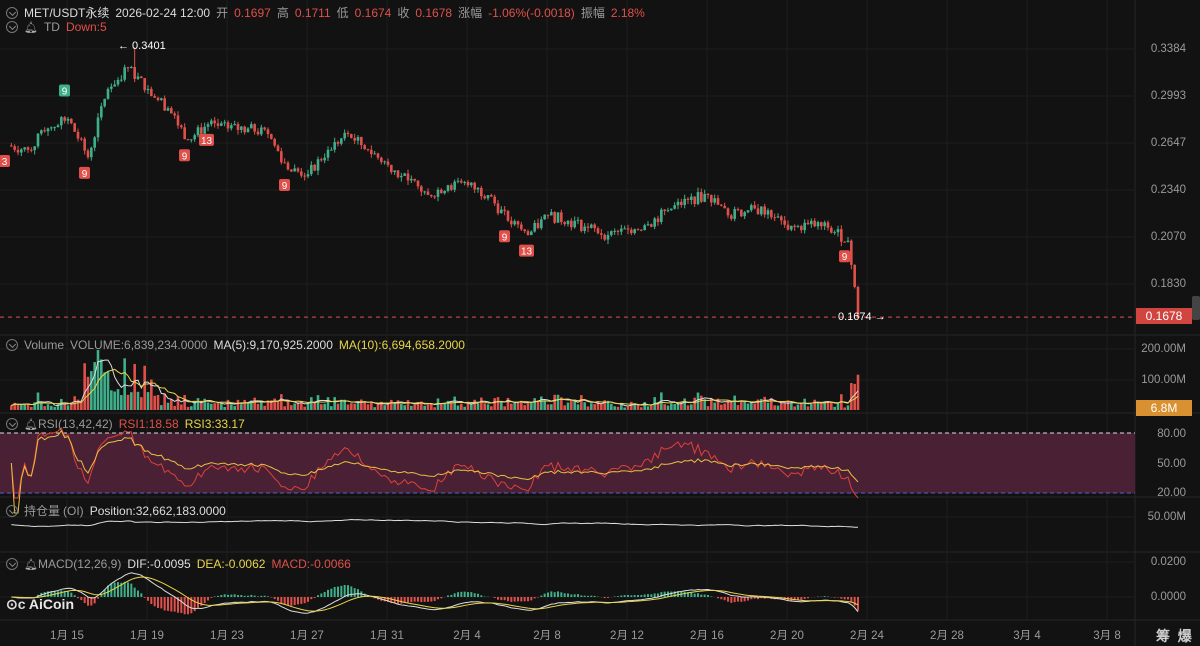 Image resolution: width=1200 pixels, height=646 pixels. I want to click on td-label: TD, so click(51, 27).